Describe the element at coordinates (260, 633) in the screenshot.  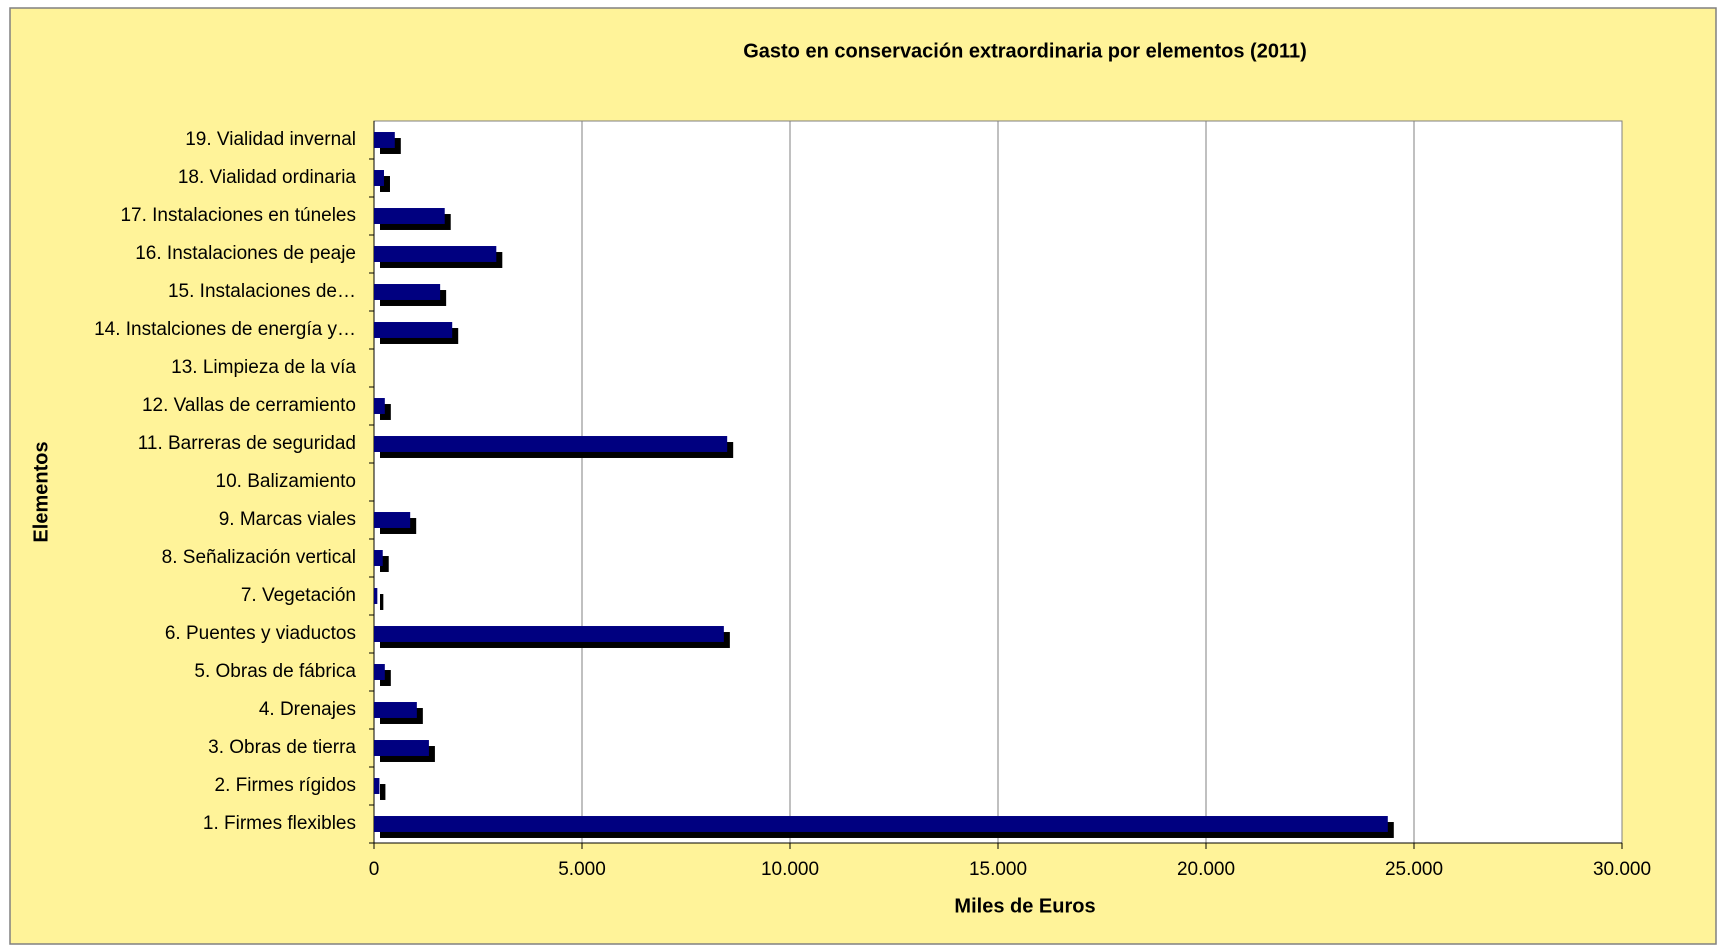
I see `y-tick-label: 6. Puentes y viaductos` at that location.